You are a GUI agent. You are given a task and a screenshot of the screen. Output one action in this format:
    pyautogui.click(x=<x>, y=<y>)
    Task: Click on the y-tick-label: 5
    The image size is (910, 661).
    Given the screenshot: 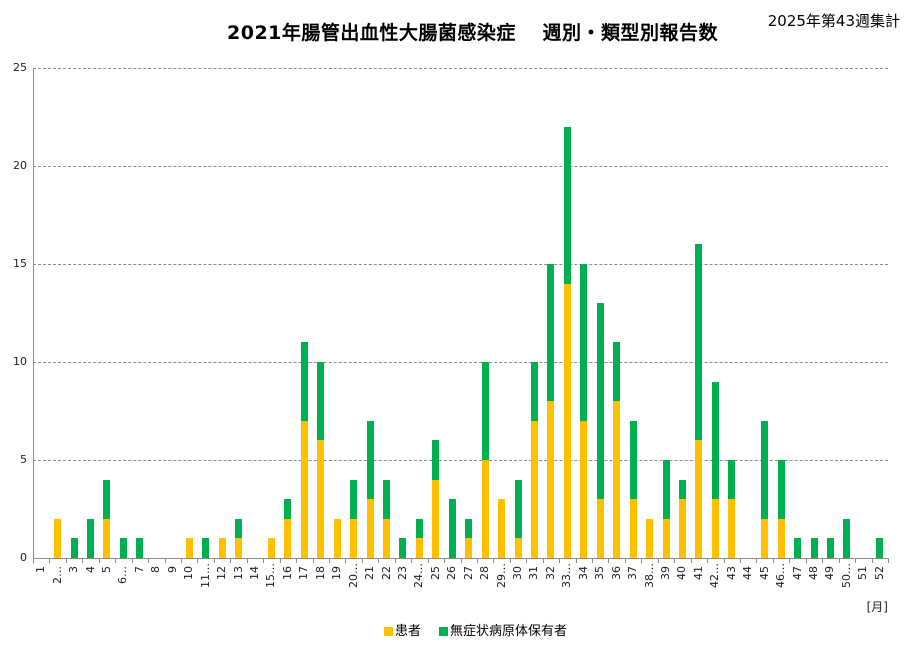 What is the action you would take?
    pyautogui.click(x=23, y=459)
    